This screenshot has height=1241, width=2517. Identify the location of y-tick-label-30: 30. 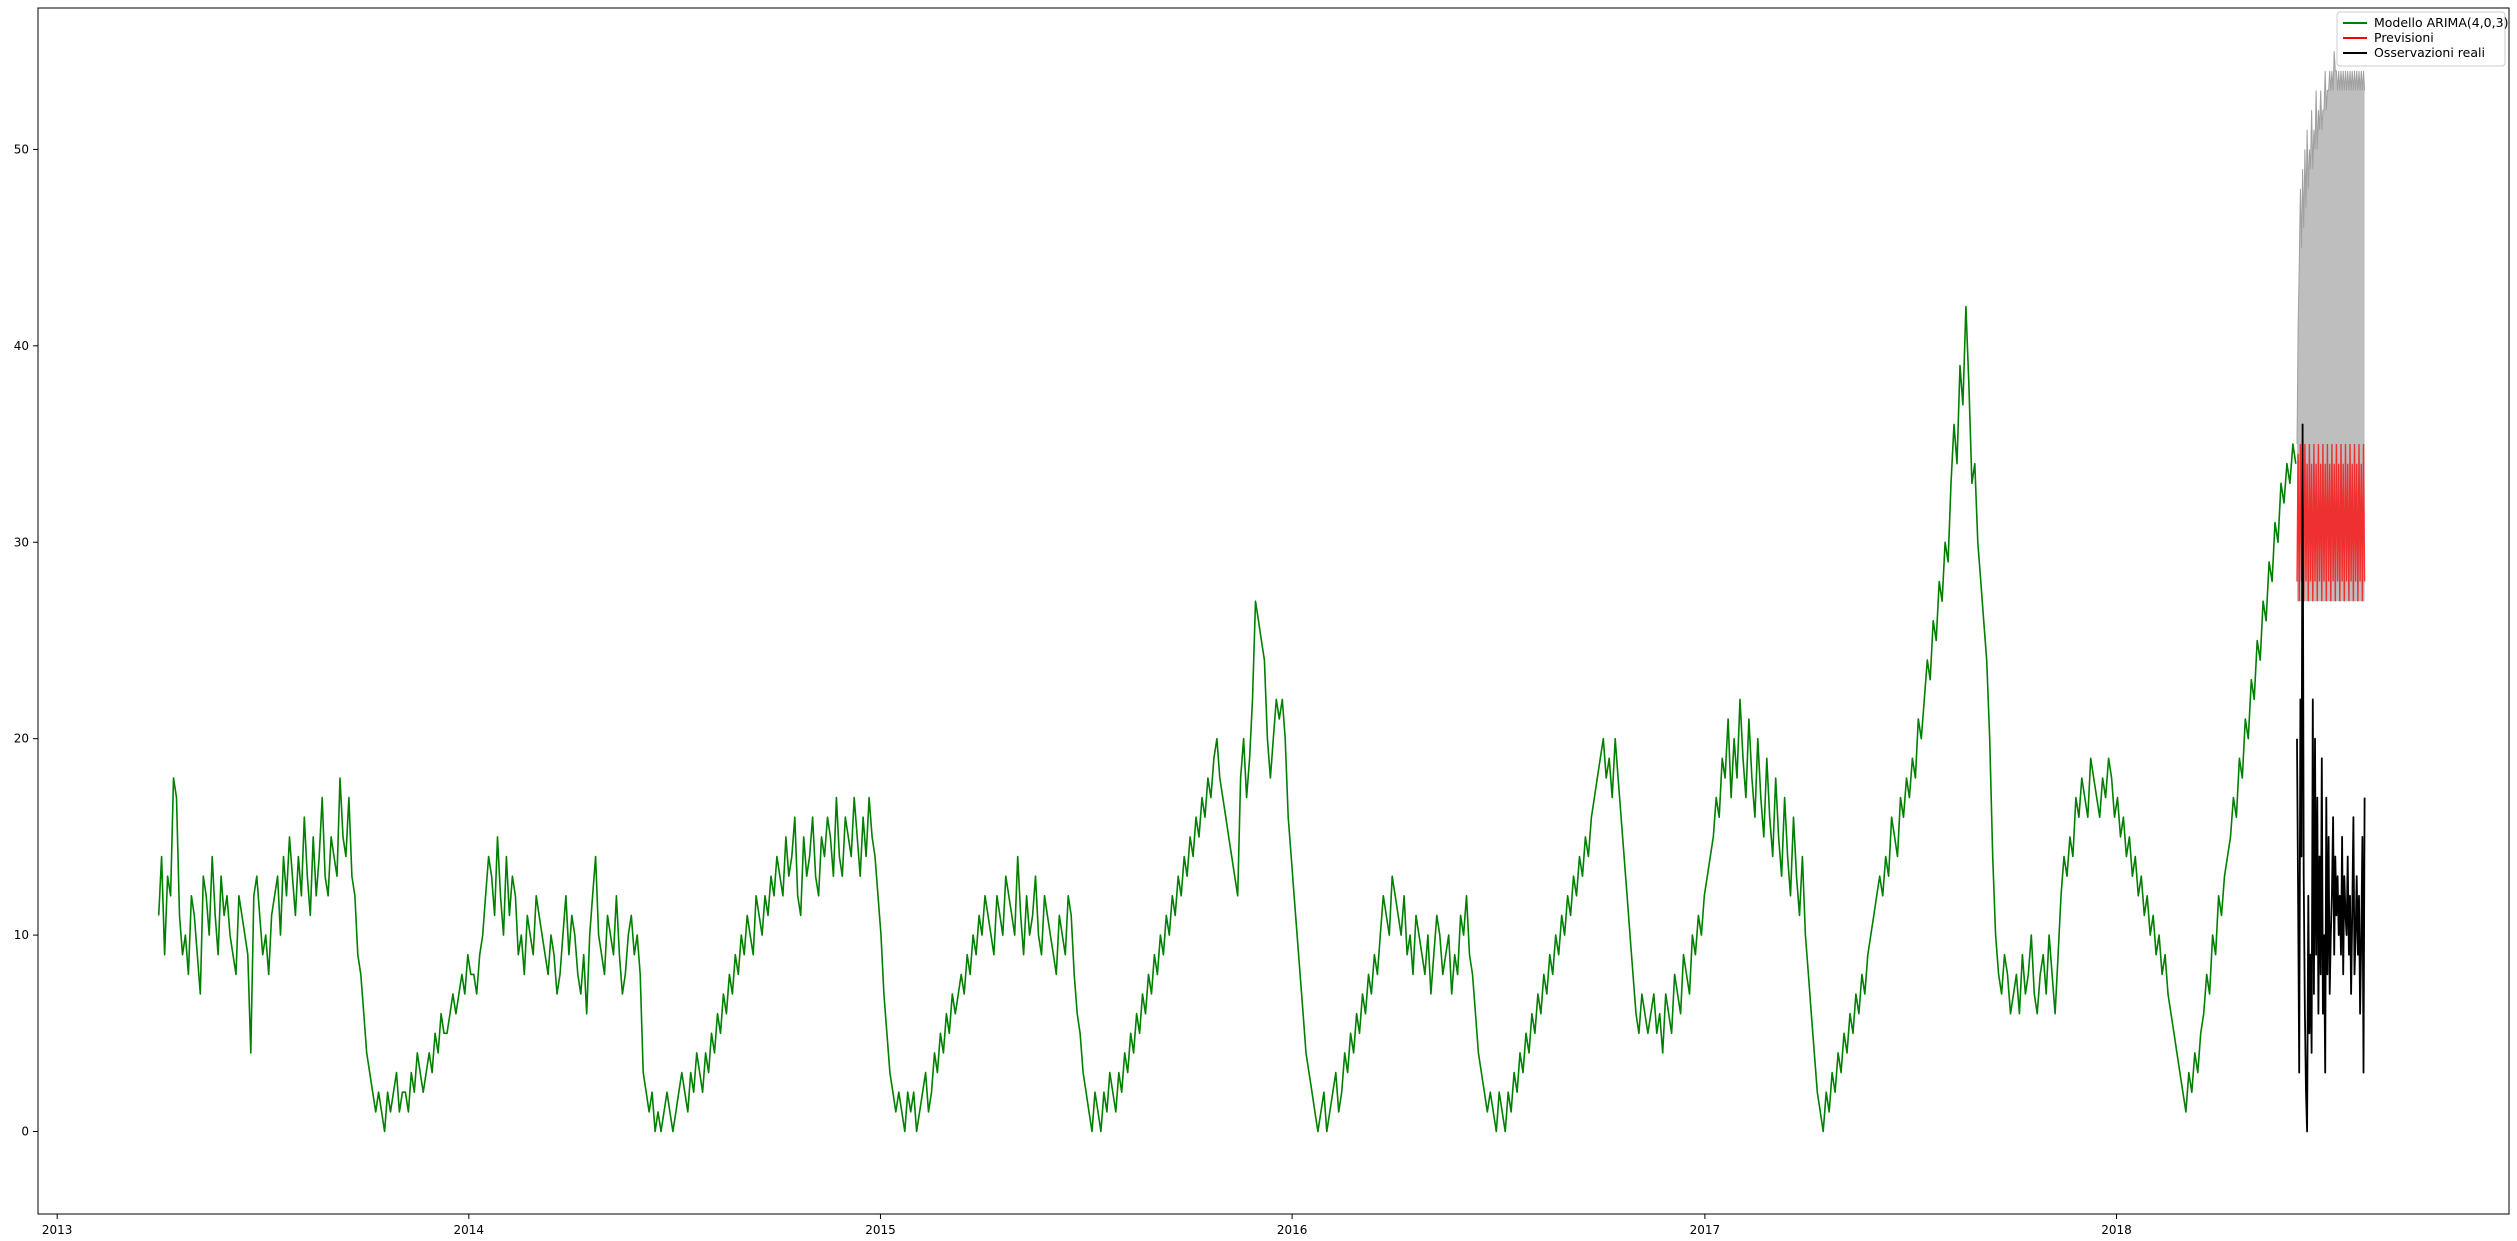
(21, 542).